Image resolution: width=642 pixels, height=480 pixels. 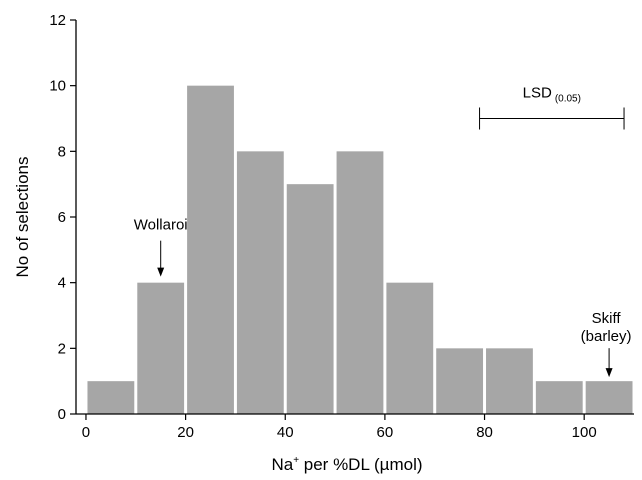 I want to click on y-tick-label: 10, so click(x=57, y=86).